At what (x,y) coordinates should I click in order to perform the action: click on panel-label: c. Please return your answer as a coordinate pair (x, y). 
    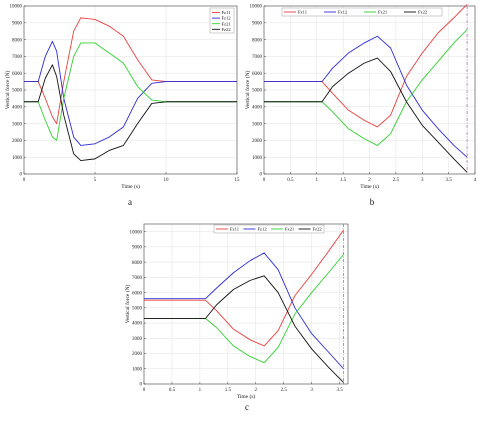
    Looking at the image, I should click on (247, 407).